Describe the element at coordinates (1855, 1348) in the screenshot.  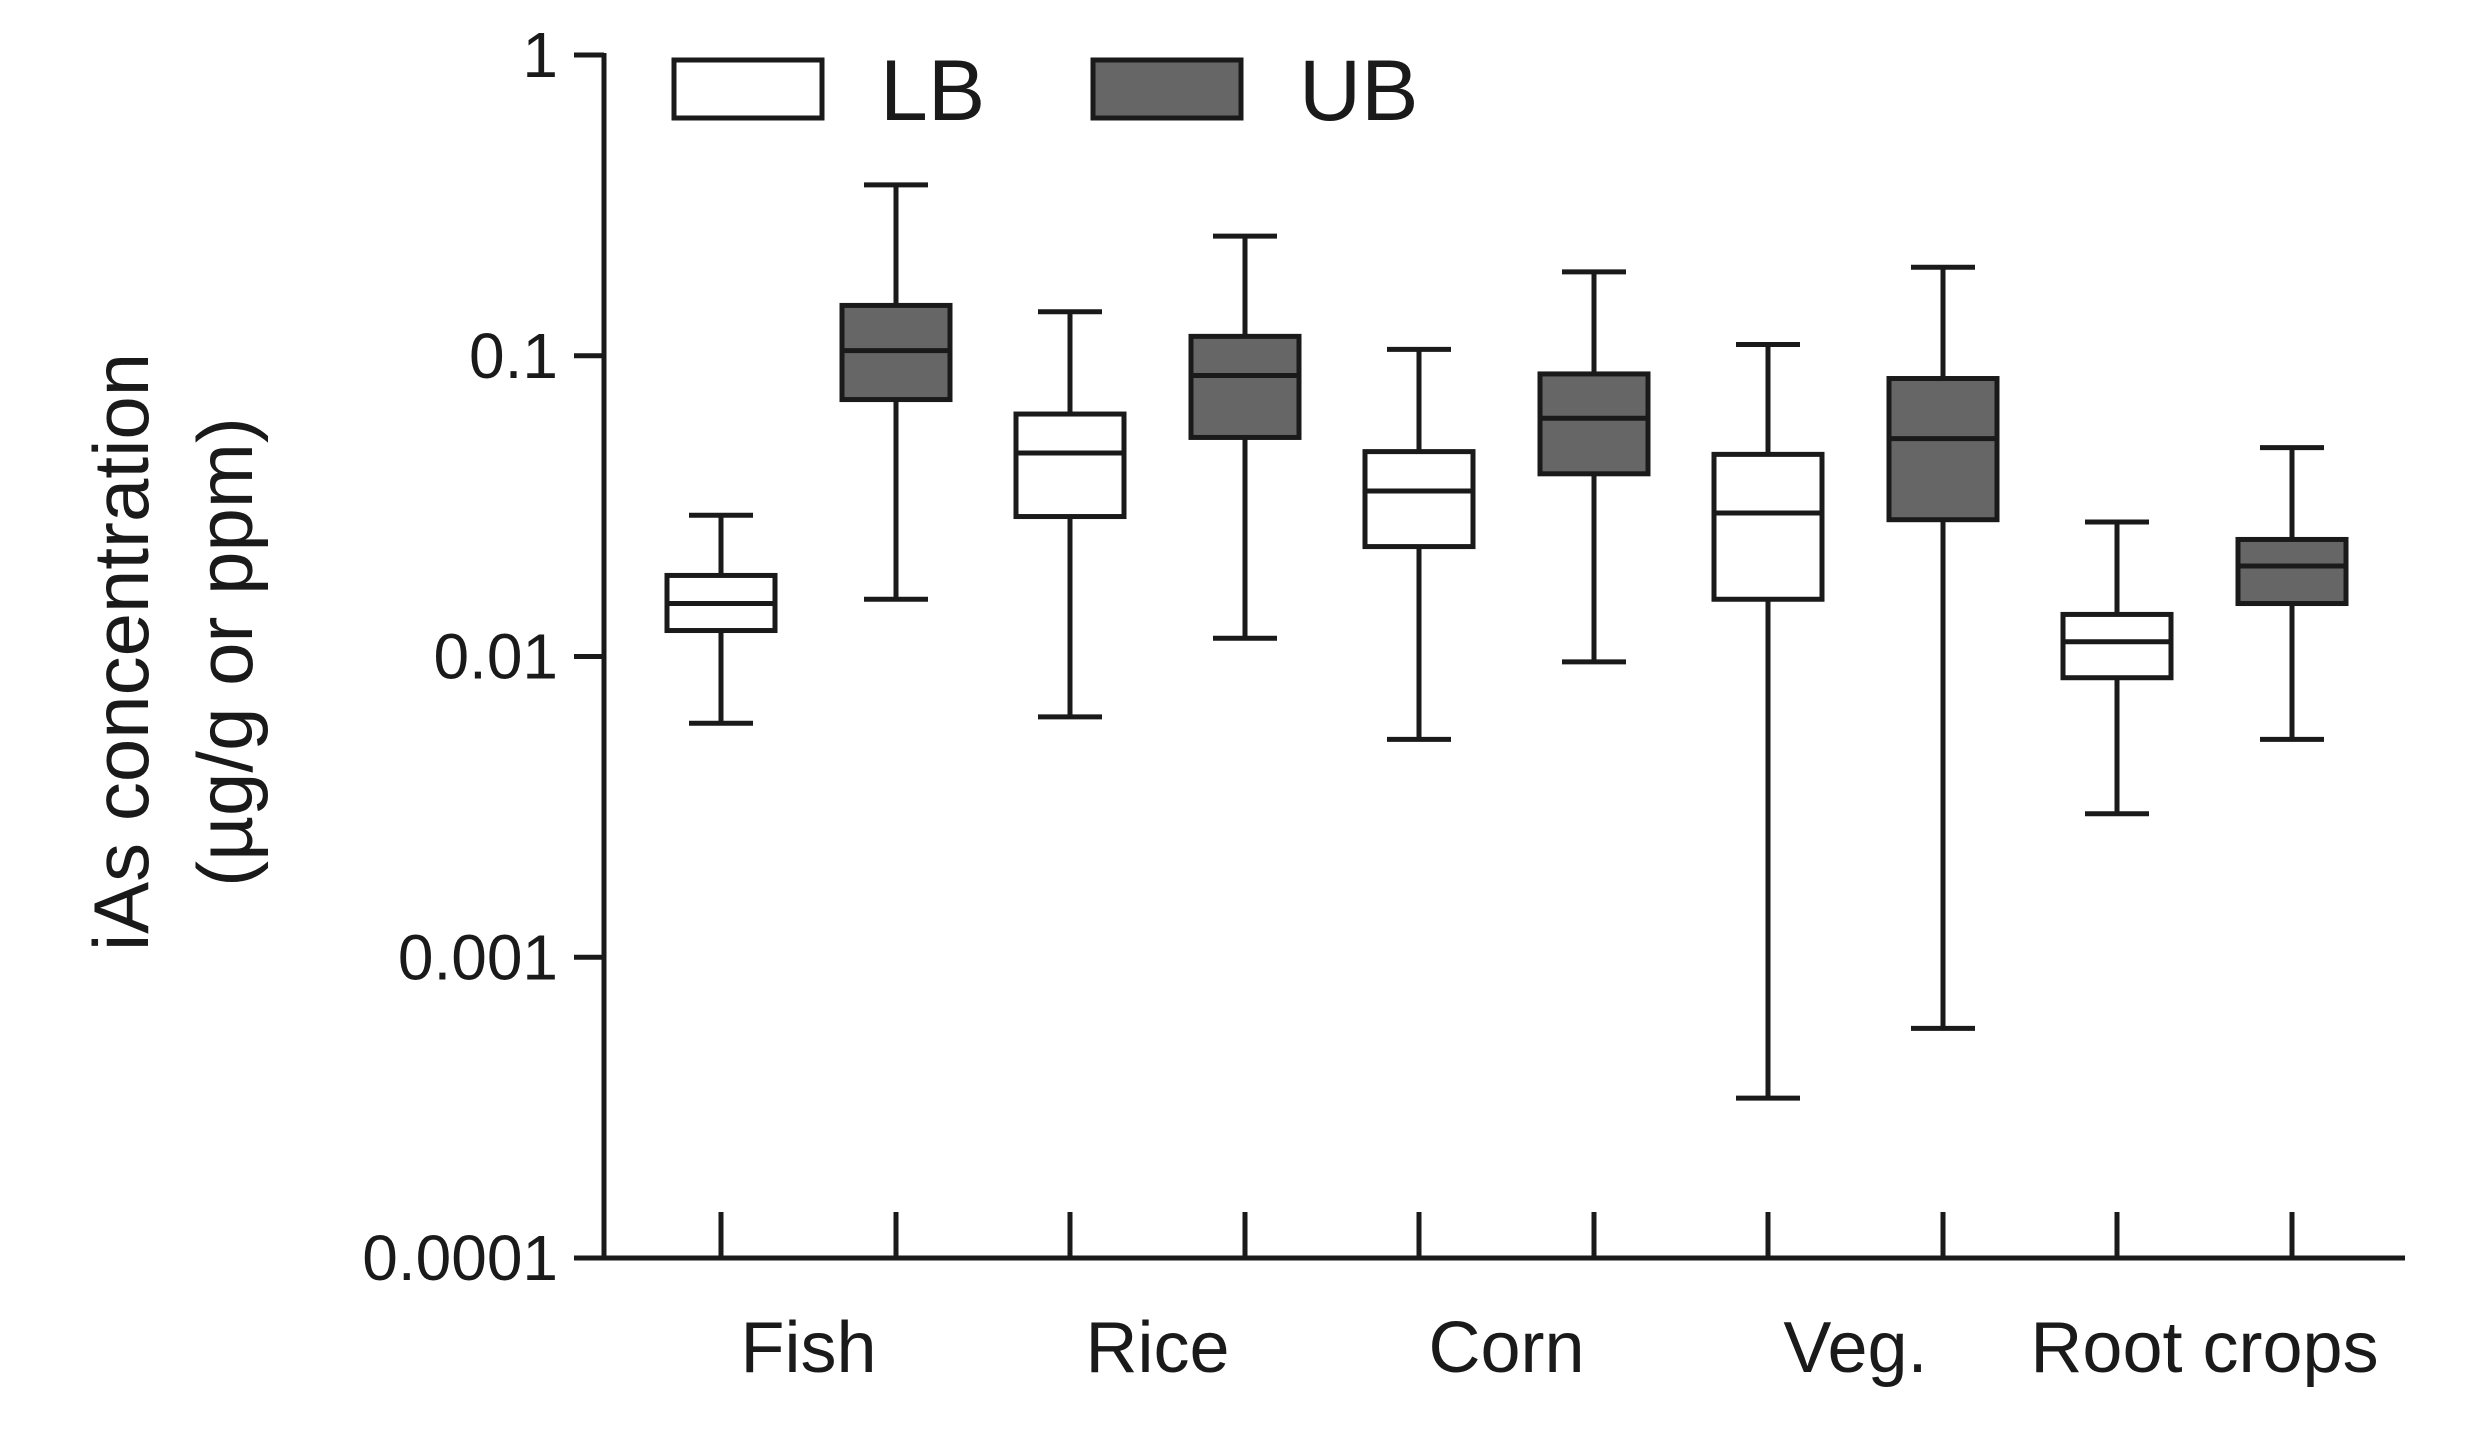
I see `x-tick-label: Veg.` at that location.